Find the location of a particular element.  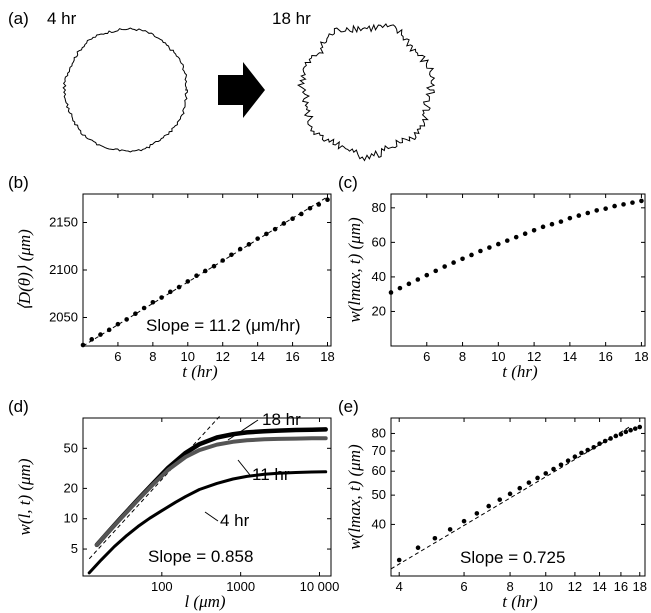

panel-e-x-tick-label: 12 is located at coordinates (575, 586).